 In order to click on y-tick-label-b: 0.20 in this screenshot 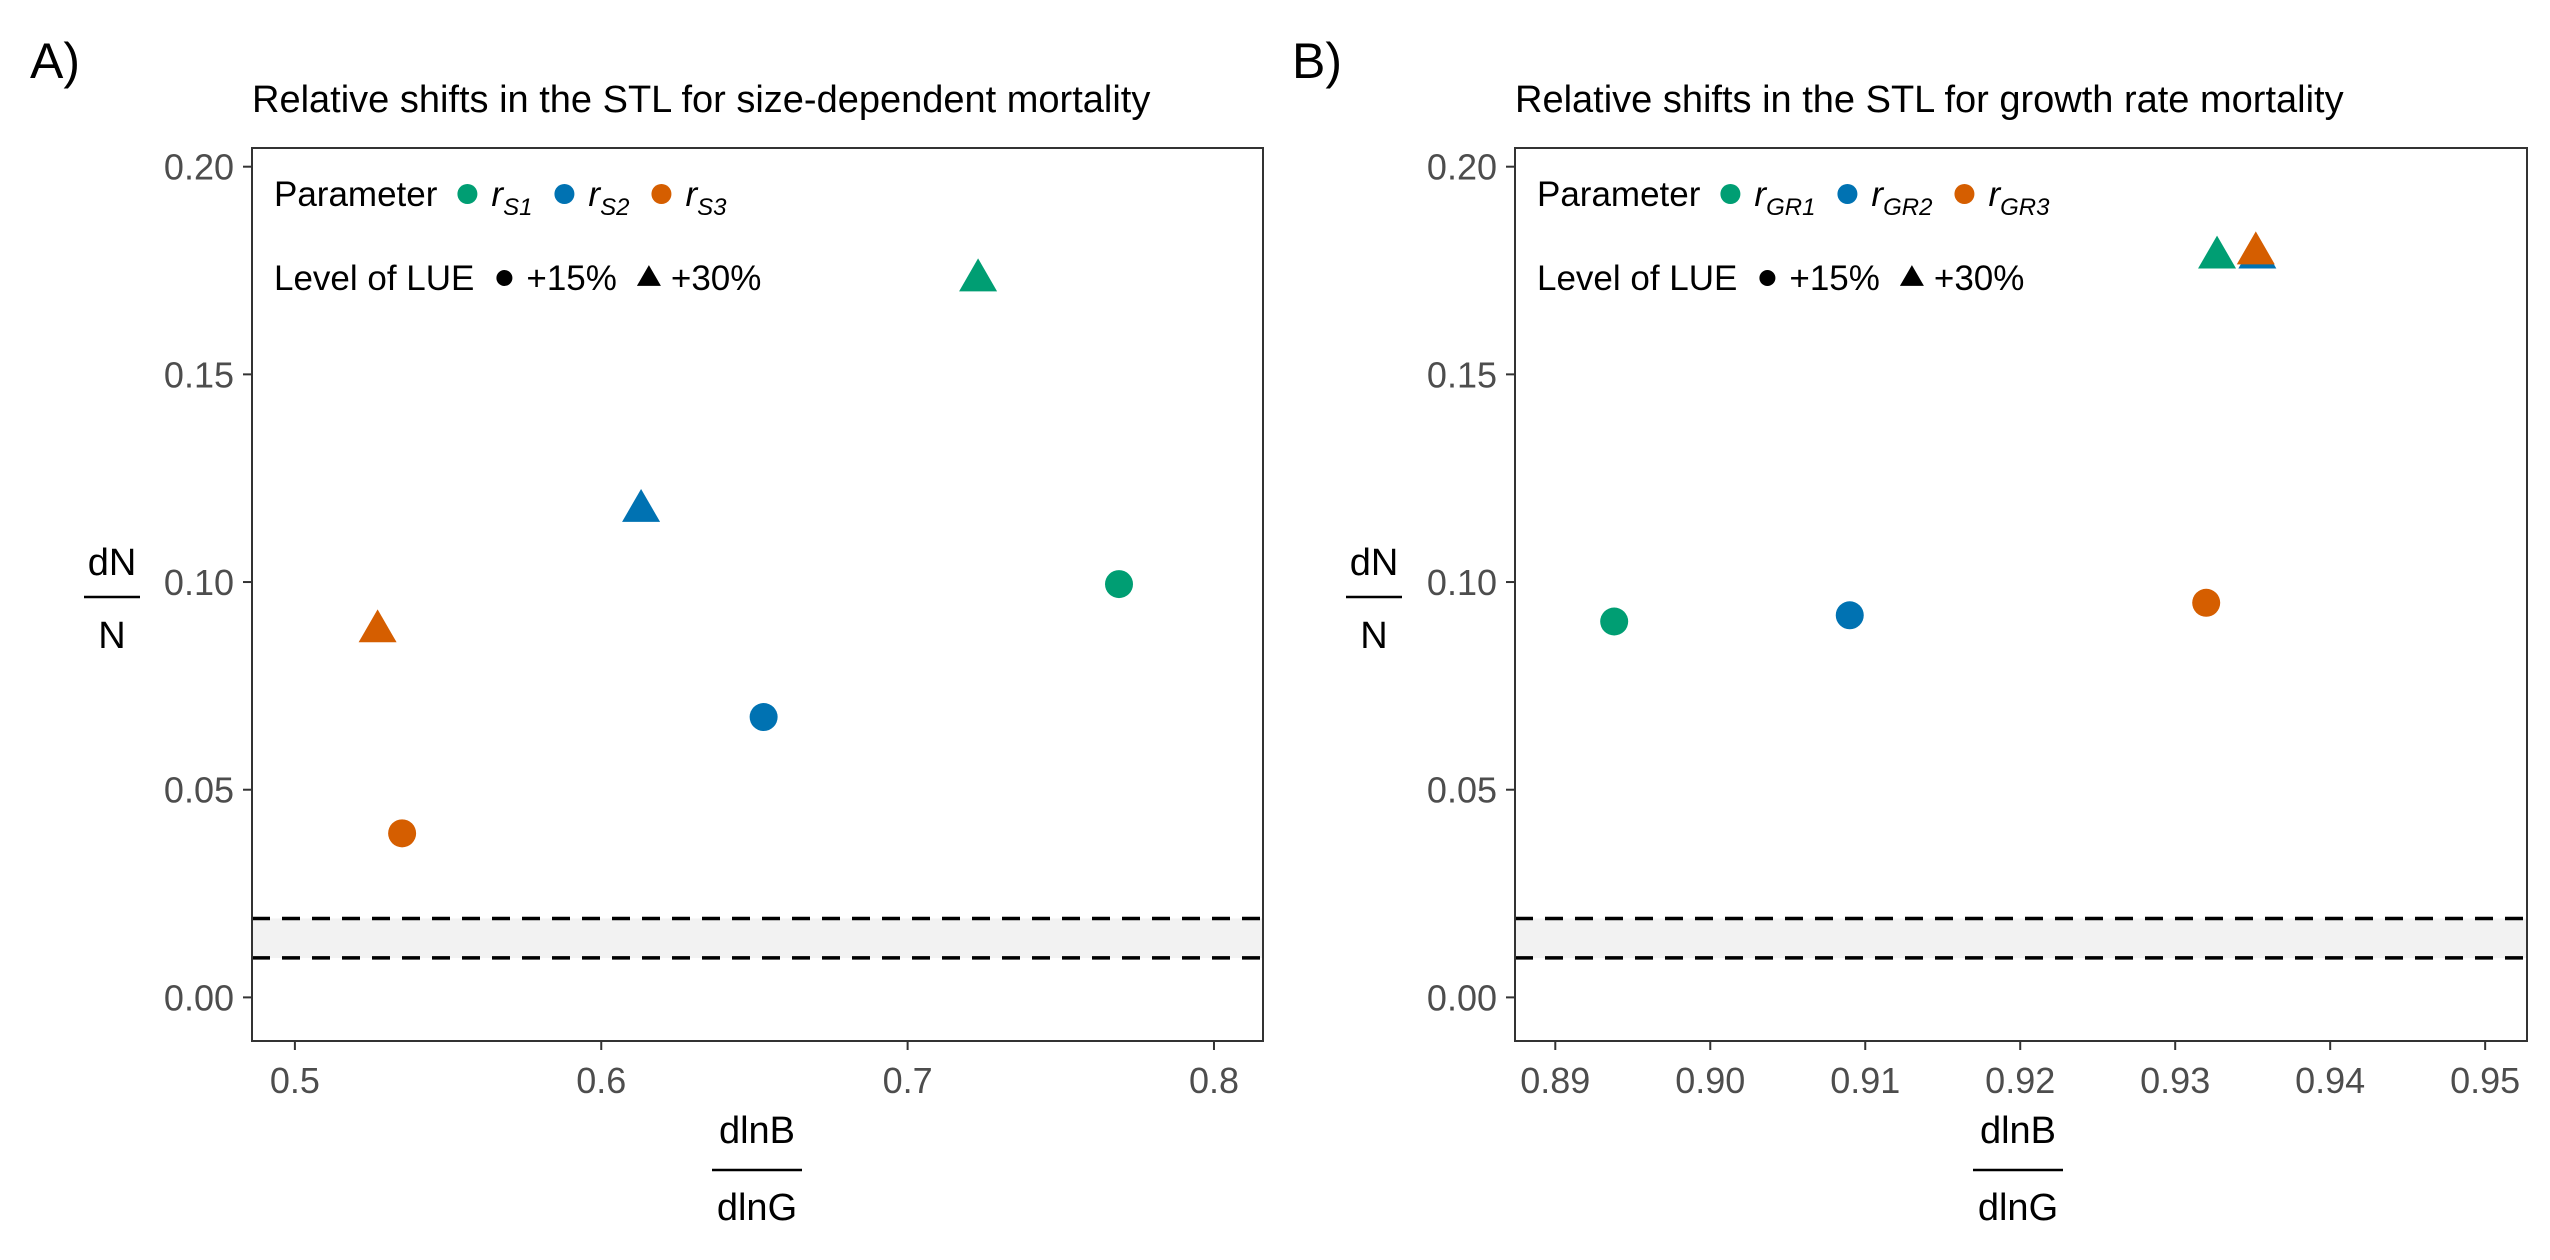, I will do `click(1462, 167)`.